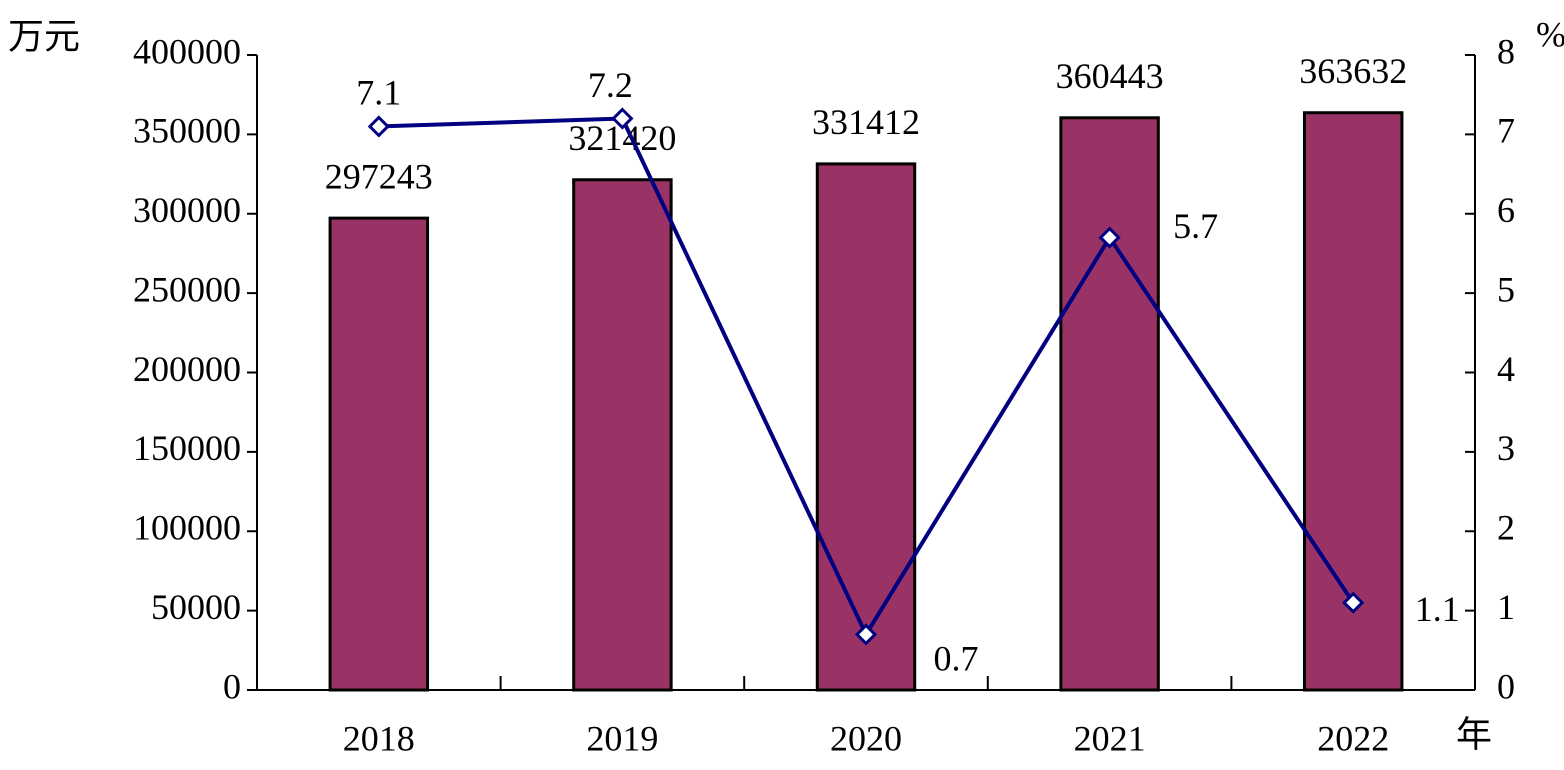 This screenshot has width=1564, height=770. Describe the element at coordinates (866, 738) in the screenshot. I see `x-tick-label: 2020` at that location.